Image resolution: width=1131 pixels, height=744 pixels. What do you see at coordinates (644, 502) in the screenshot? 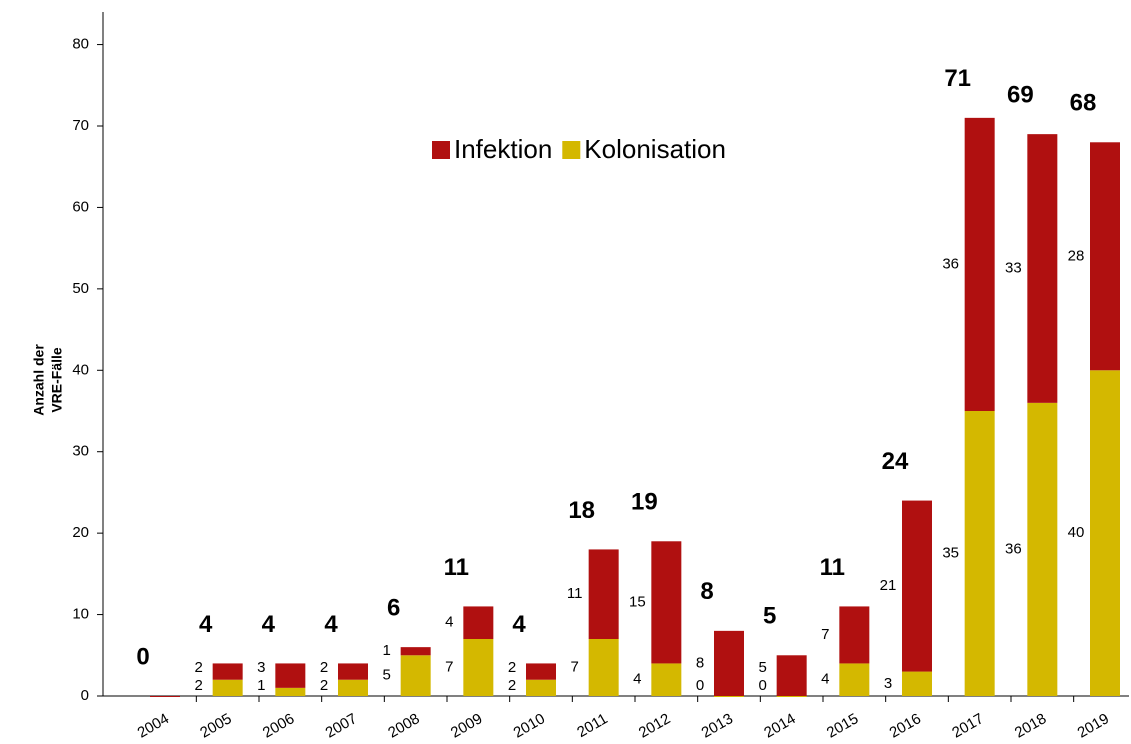
I see `total-label: 19` at bounding box center [644, 502].